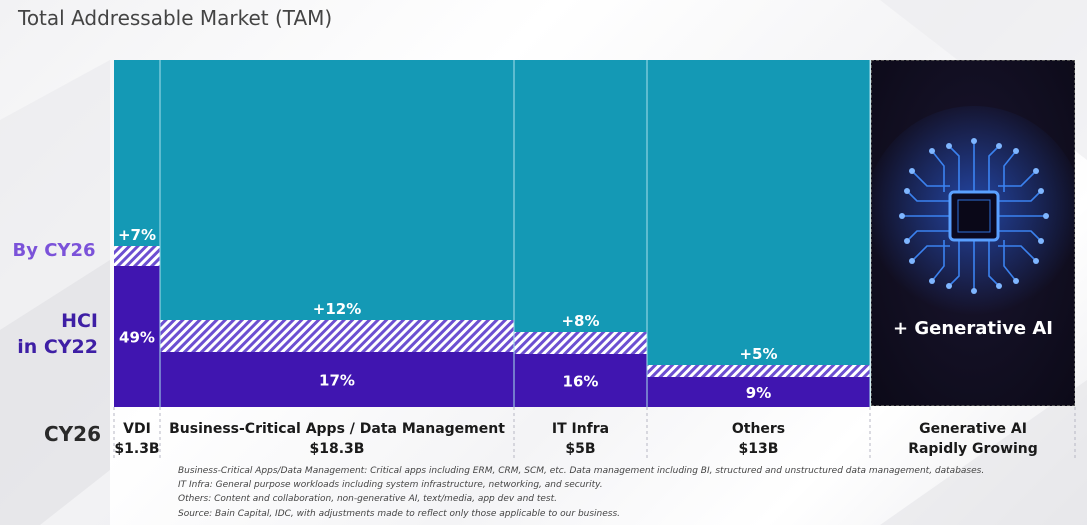  Describe the element at coordinates (54, 250) in the screenshot. I see `by-cy26-label: By CY26` at that location.